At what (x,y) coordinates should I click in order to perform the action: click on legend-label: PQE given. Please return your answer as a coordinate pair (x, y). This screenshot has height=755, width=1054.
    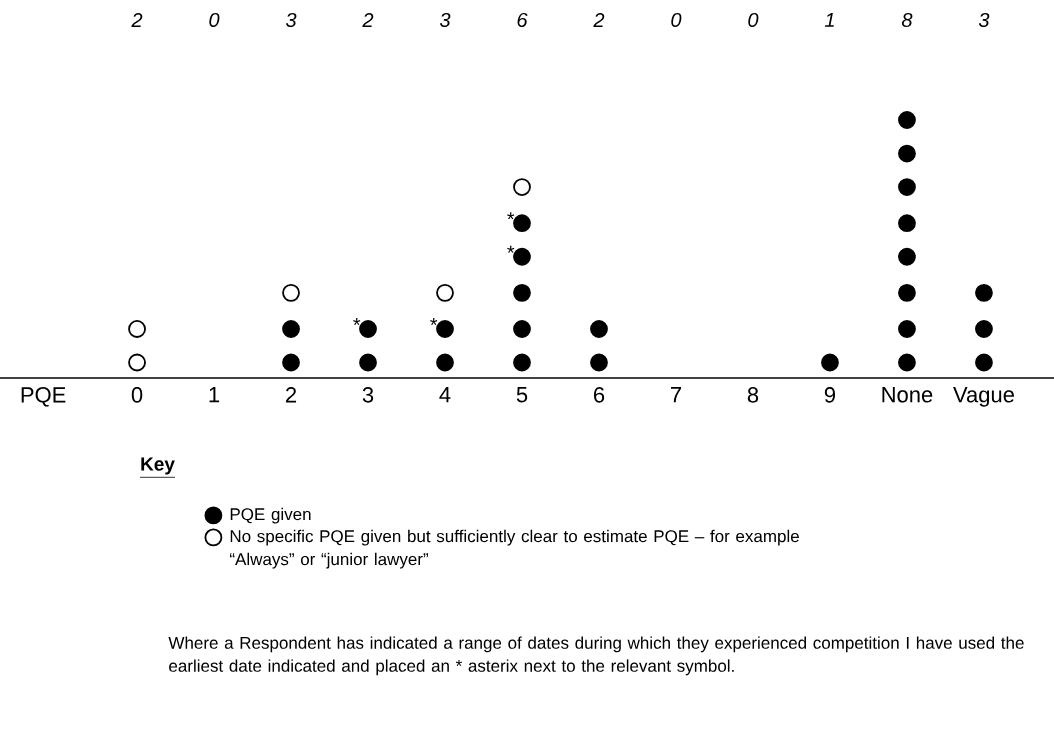
    Looking at the image, I should click on (270, 515).